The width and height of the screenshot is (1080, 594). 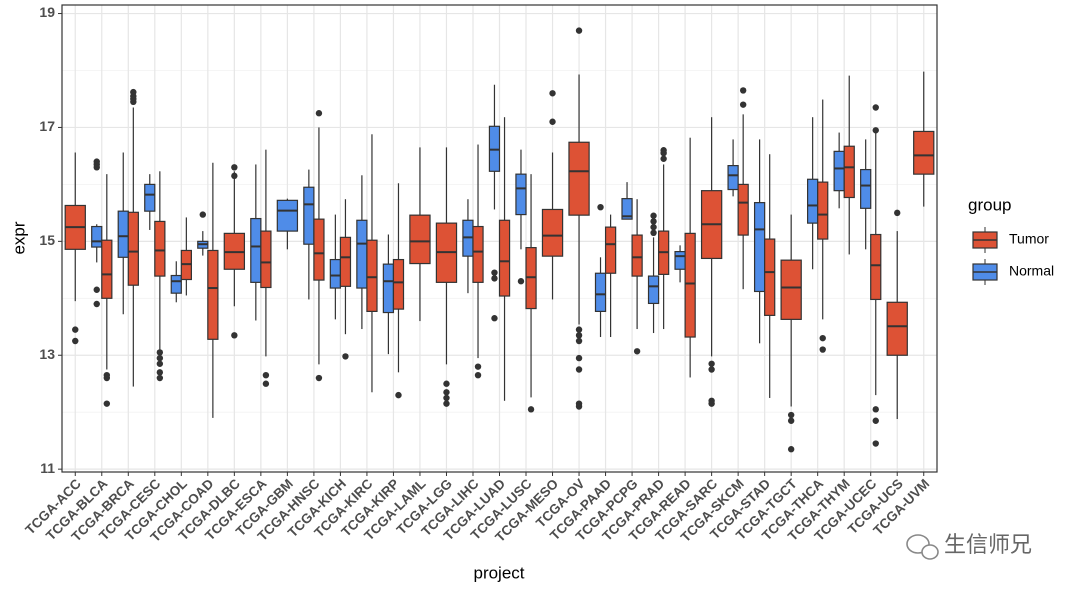 I want to click on y-tick-label: 13, so click(x=47, y=354).